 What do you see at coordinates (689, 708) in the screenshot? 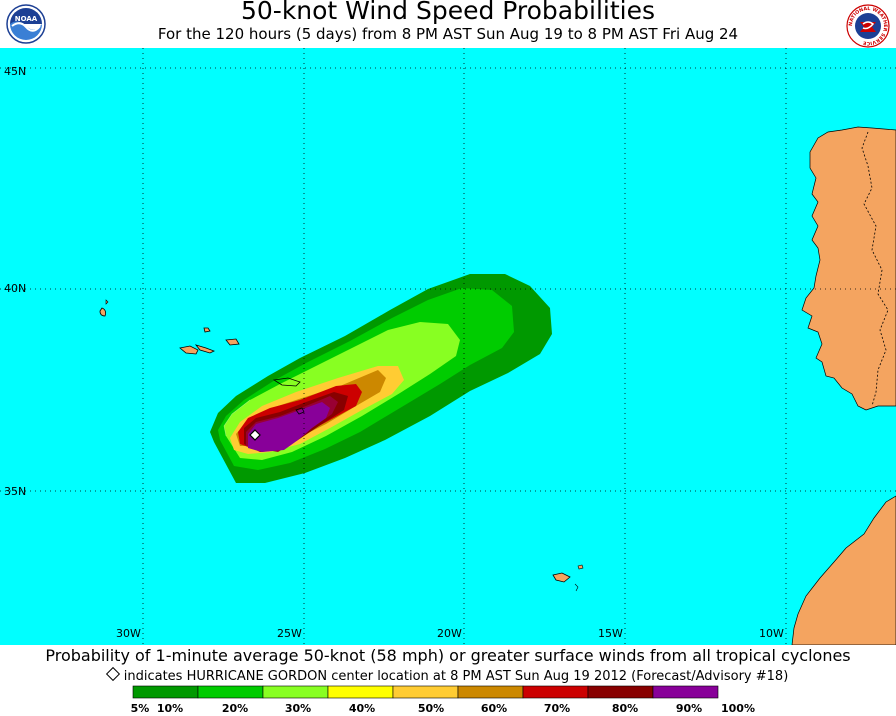
I see `legend-label: 90%` at bounding box center [689, 708].